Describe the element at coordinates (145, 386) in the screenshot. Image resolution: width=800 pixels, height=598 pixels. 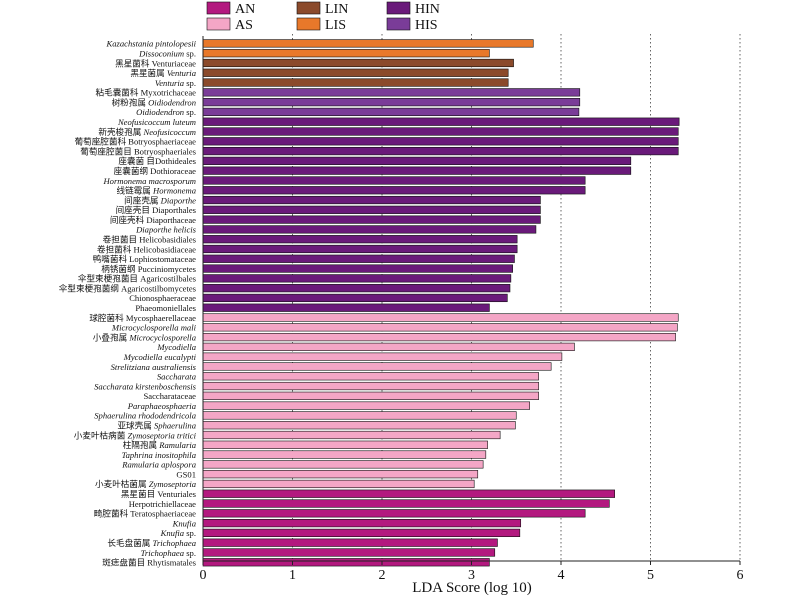
I see `category-label-part: Saccharata kirstenboschensis` at that location.